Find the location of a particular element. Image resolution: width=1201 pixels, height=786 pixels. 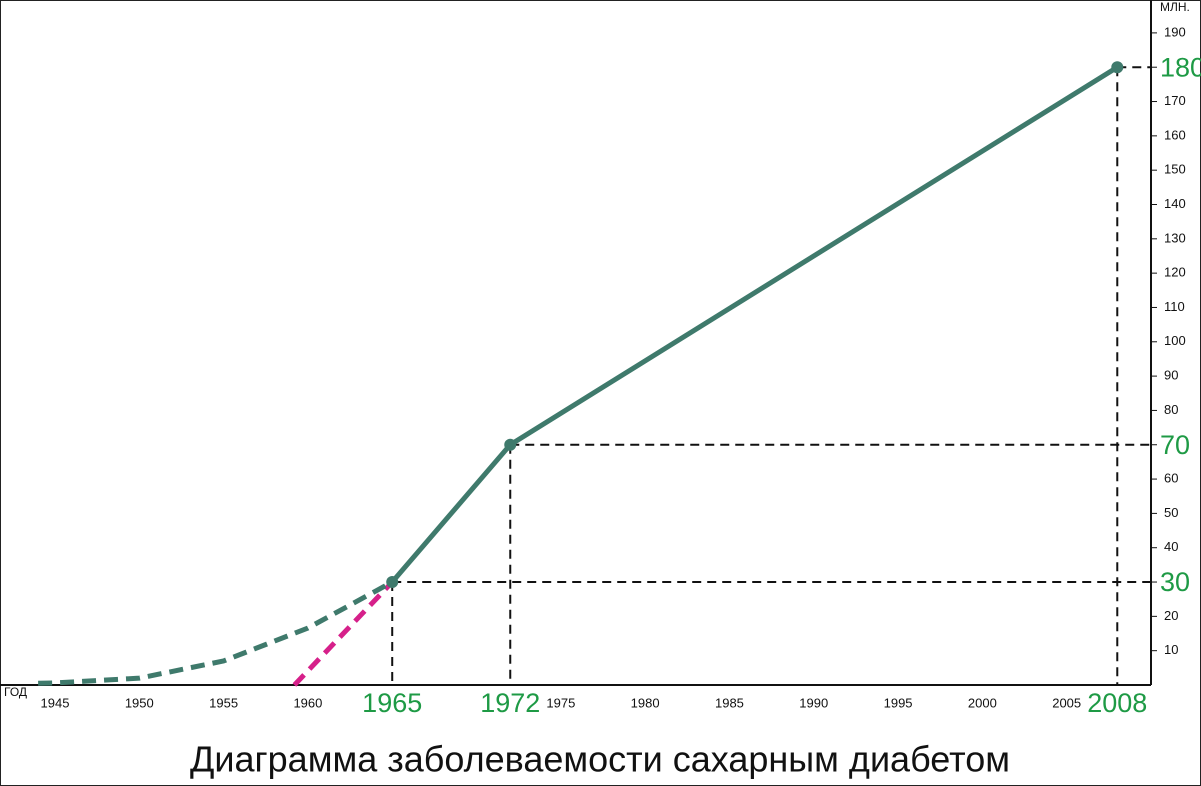

y-tick-label: 170 is located at coordinates (1175, 100).